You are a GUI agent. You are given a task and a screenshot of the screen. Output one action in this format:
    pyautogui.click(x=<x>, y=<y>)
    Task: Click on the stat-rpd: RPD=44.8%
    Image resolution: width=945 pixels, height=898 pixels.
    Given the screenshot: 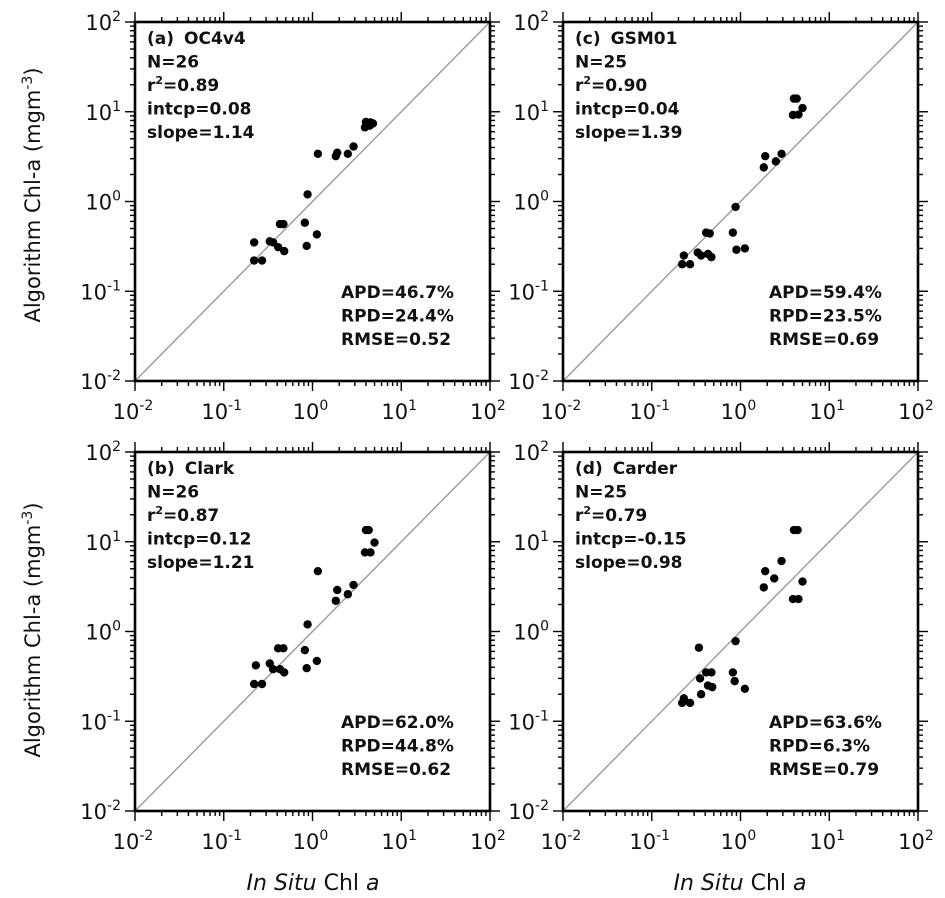 What is the action you would take?
    pyautogui.click(x=397, y=747)
    